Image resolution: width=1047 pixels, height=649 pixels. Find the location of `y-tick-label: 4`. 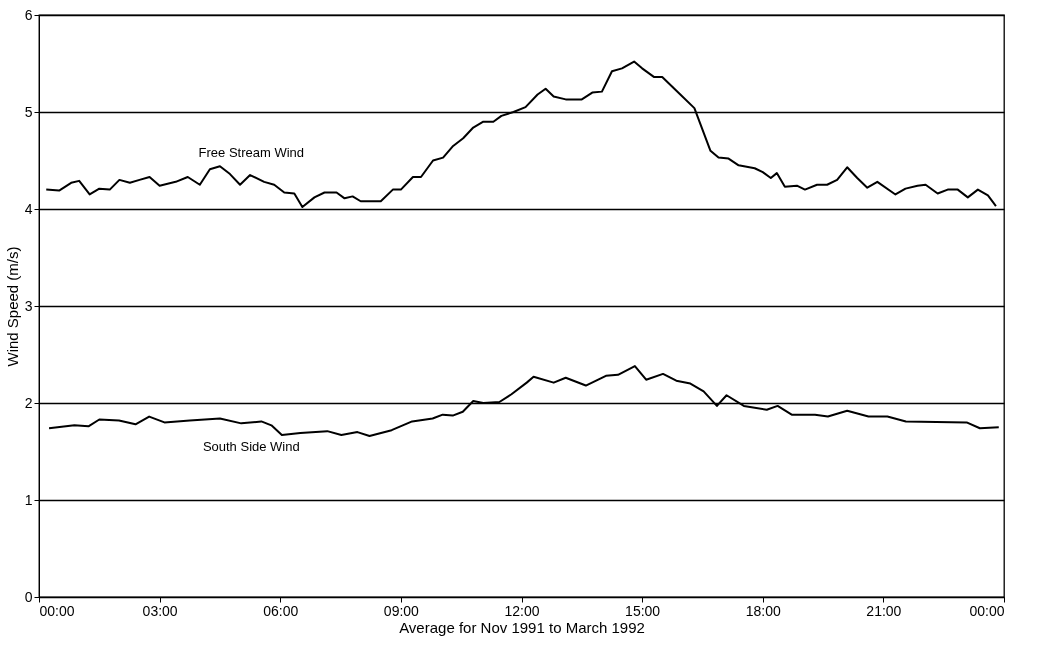

y-tick-label: 4 is located at coordinates (28, 208).